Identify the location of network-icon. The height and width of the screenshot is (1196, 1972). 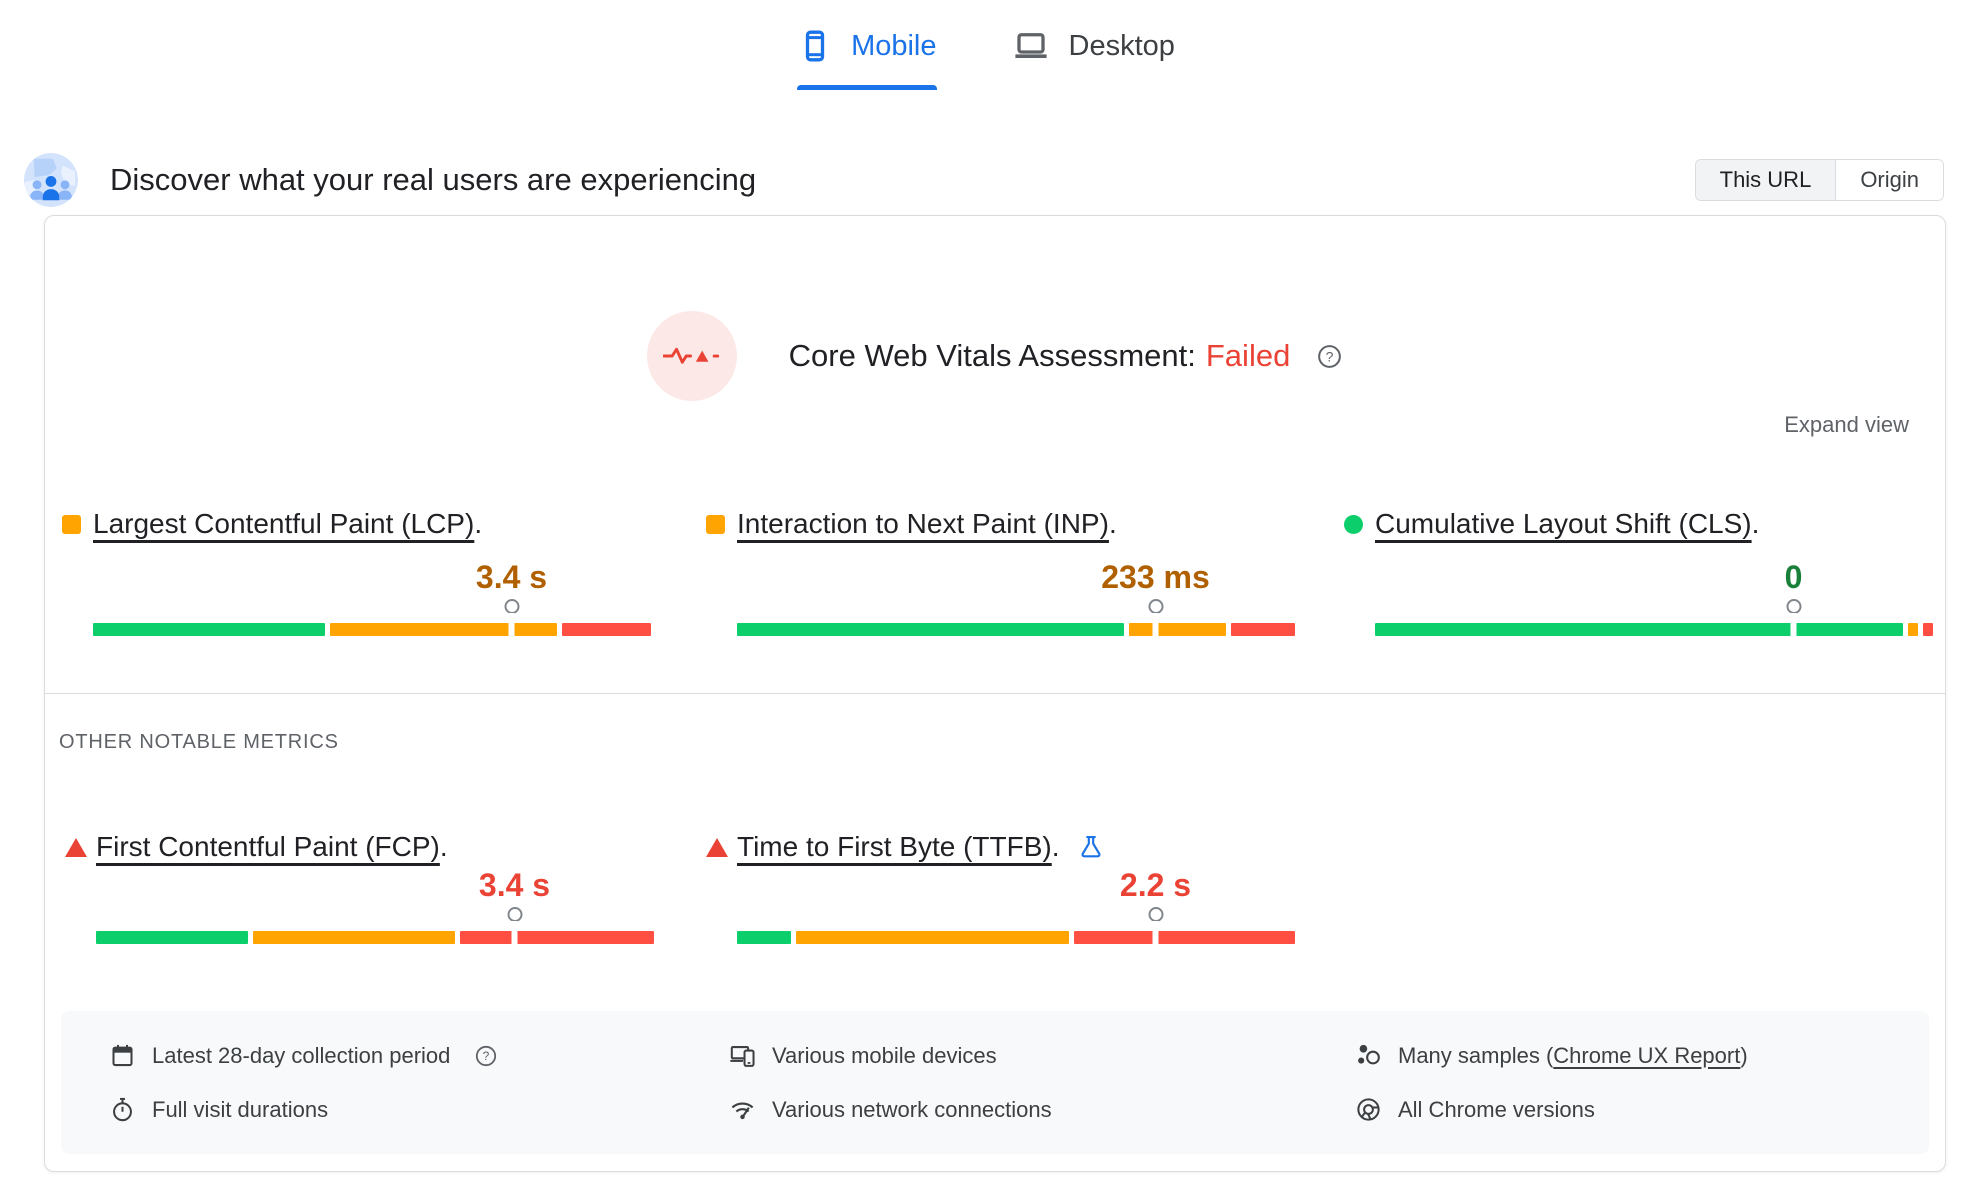
(742, 1111).